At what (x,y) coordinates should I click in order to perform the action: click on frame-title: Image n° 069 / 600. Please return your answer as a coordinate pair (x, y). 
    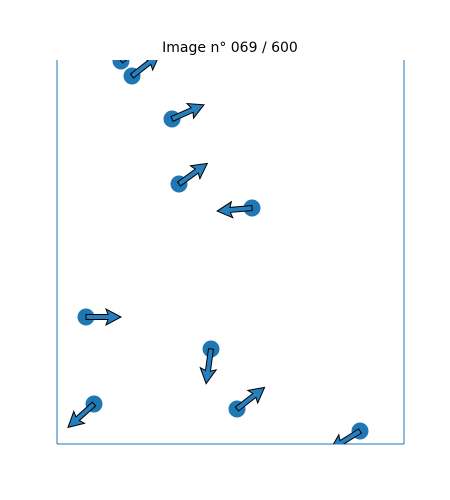
    Looking at the image, I should click on (230, 48).